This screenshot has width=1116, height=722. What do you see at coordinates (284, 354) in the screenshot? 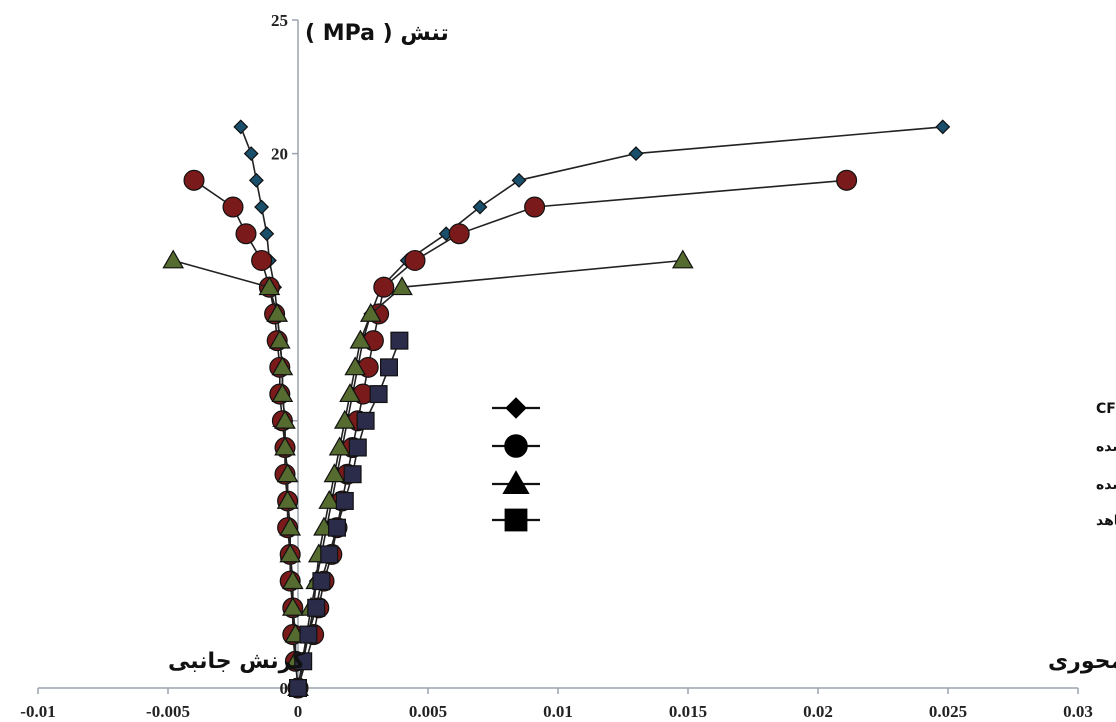
I see `y-ticks: 05102025` at bounding box center [284, 354].